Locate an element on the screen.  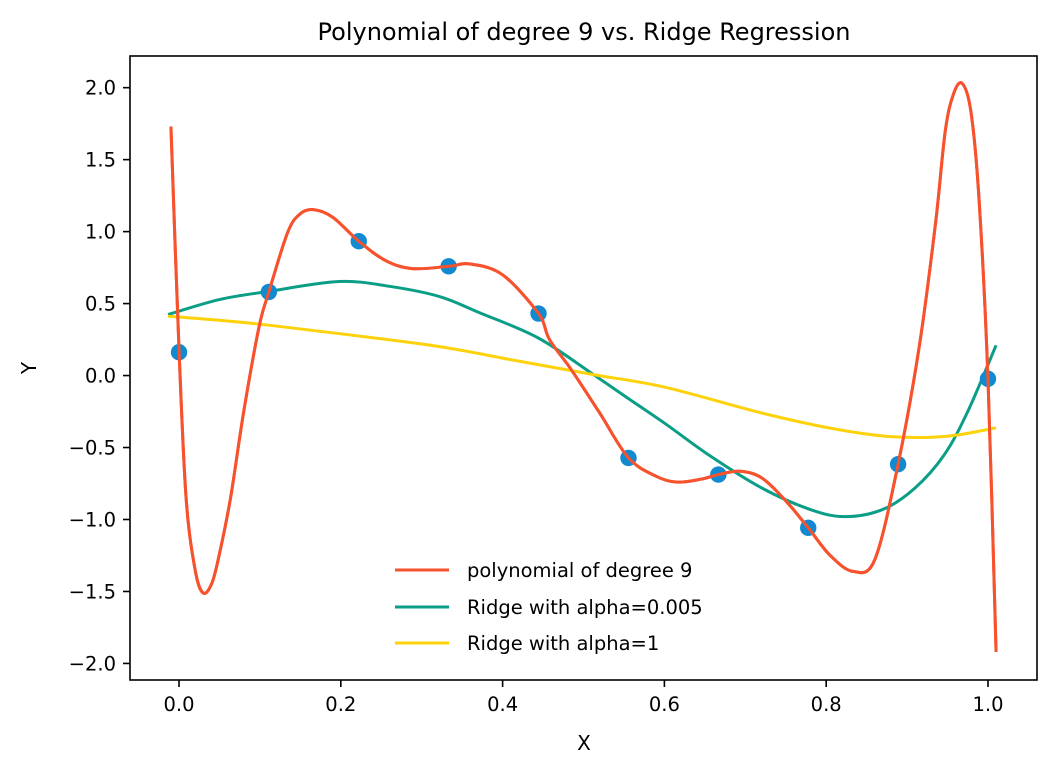
y-tick-label: 1.5 is located at coordinates (100, 160).